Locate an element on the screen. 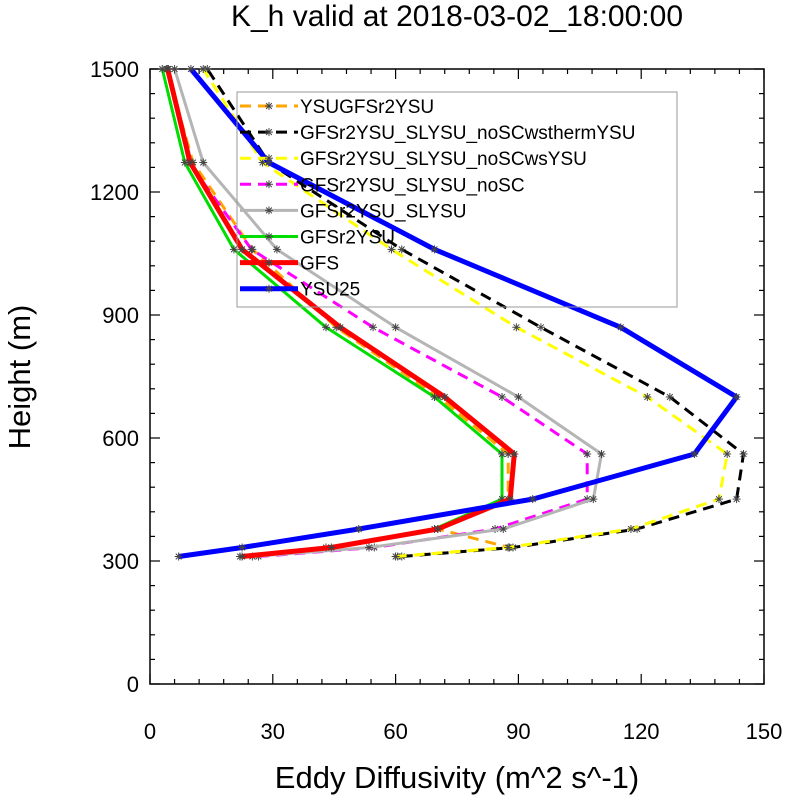 This screenshot has height=801, width=786. legend-item: YSUGFSr2YSU is located at coordinates (337, 107).